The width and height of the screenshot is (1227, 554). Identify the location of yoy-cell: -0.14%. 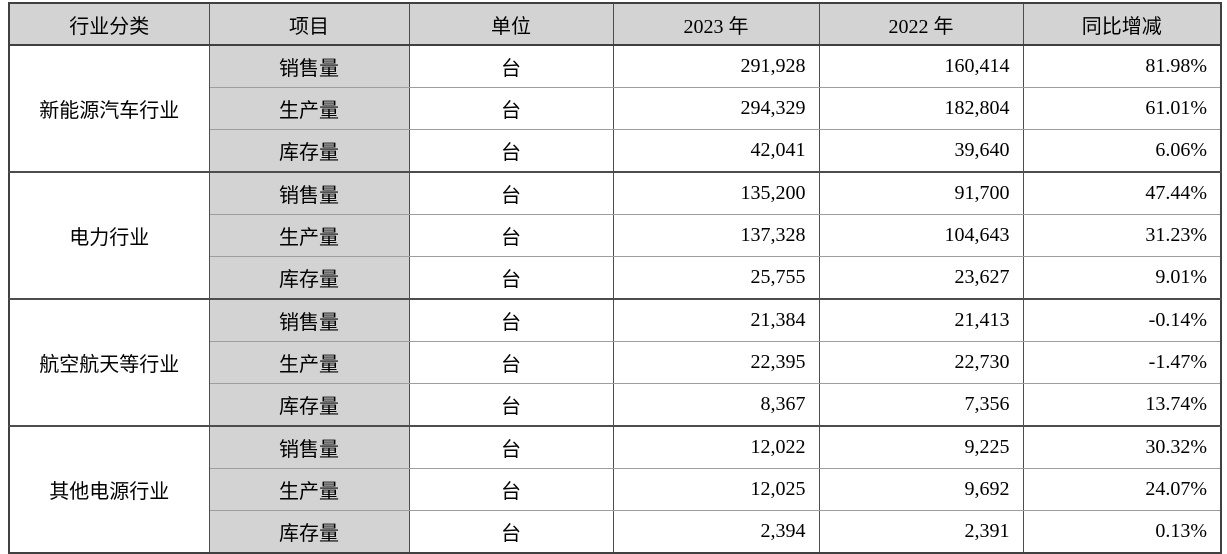
(1122, 320).